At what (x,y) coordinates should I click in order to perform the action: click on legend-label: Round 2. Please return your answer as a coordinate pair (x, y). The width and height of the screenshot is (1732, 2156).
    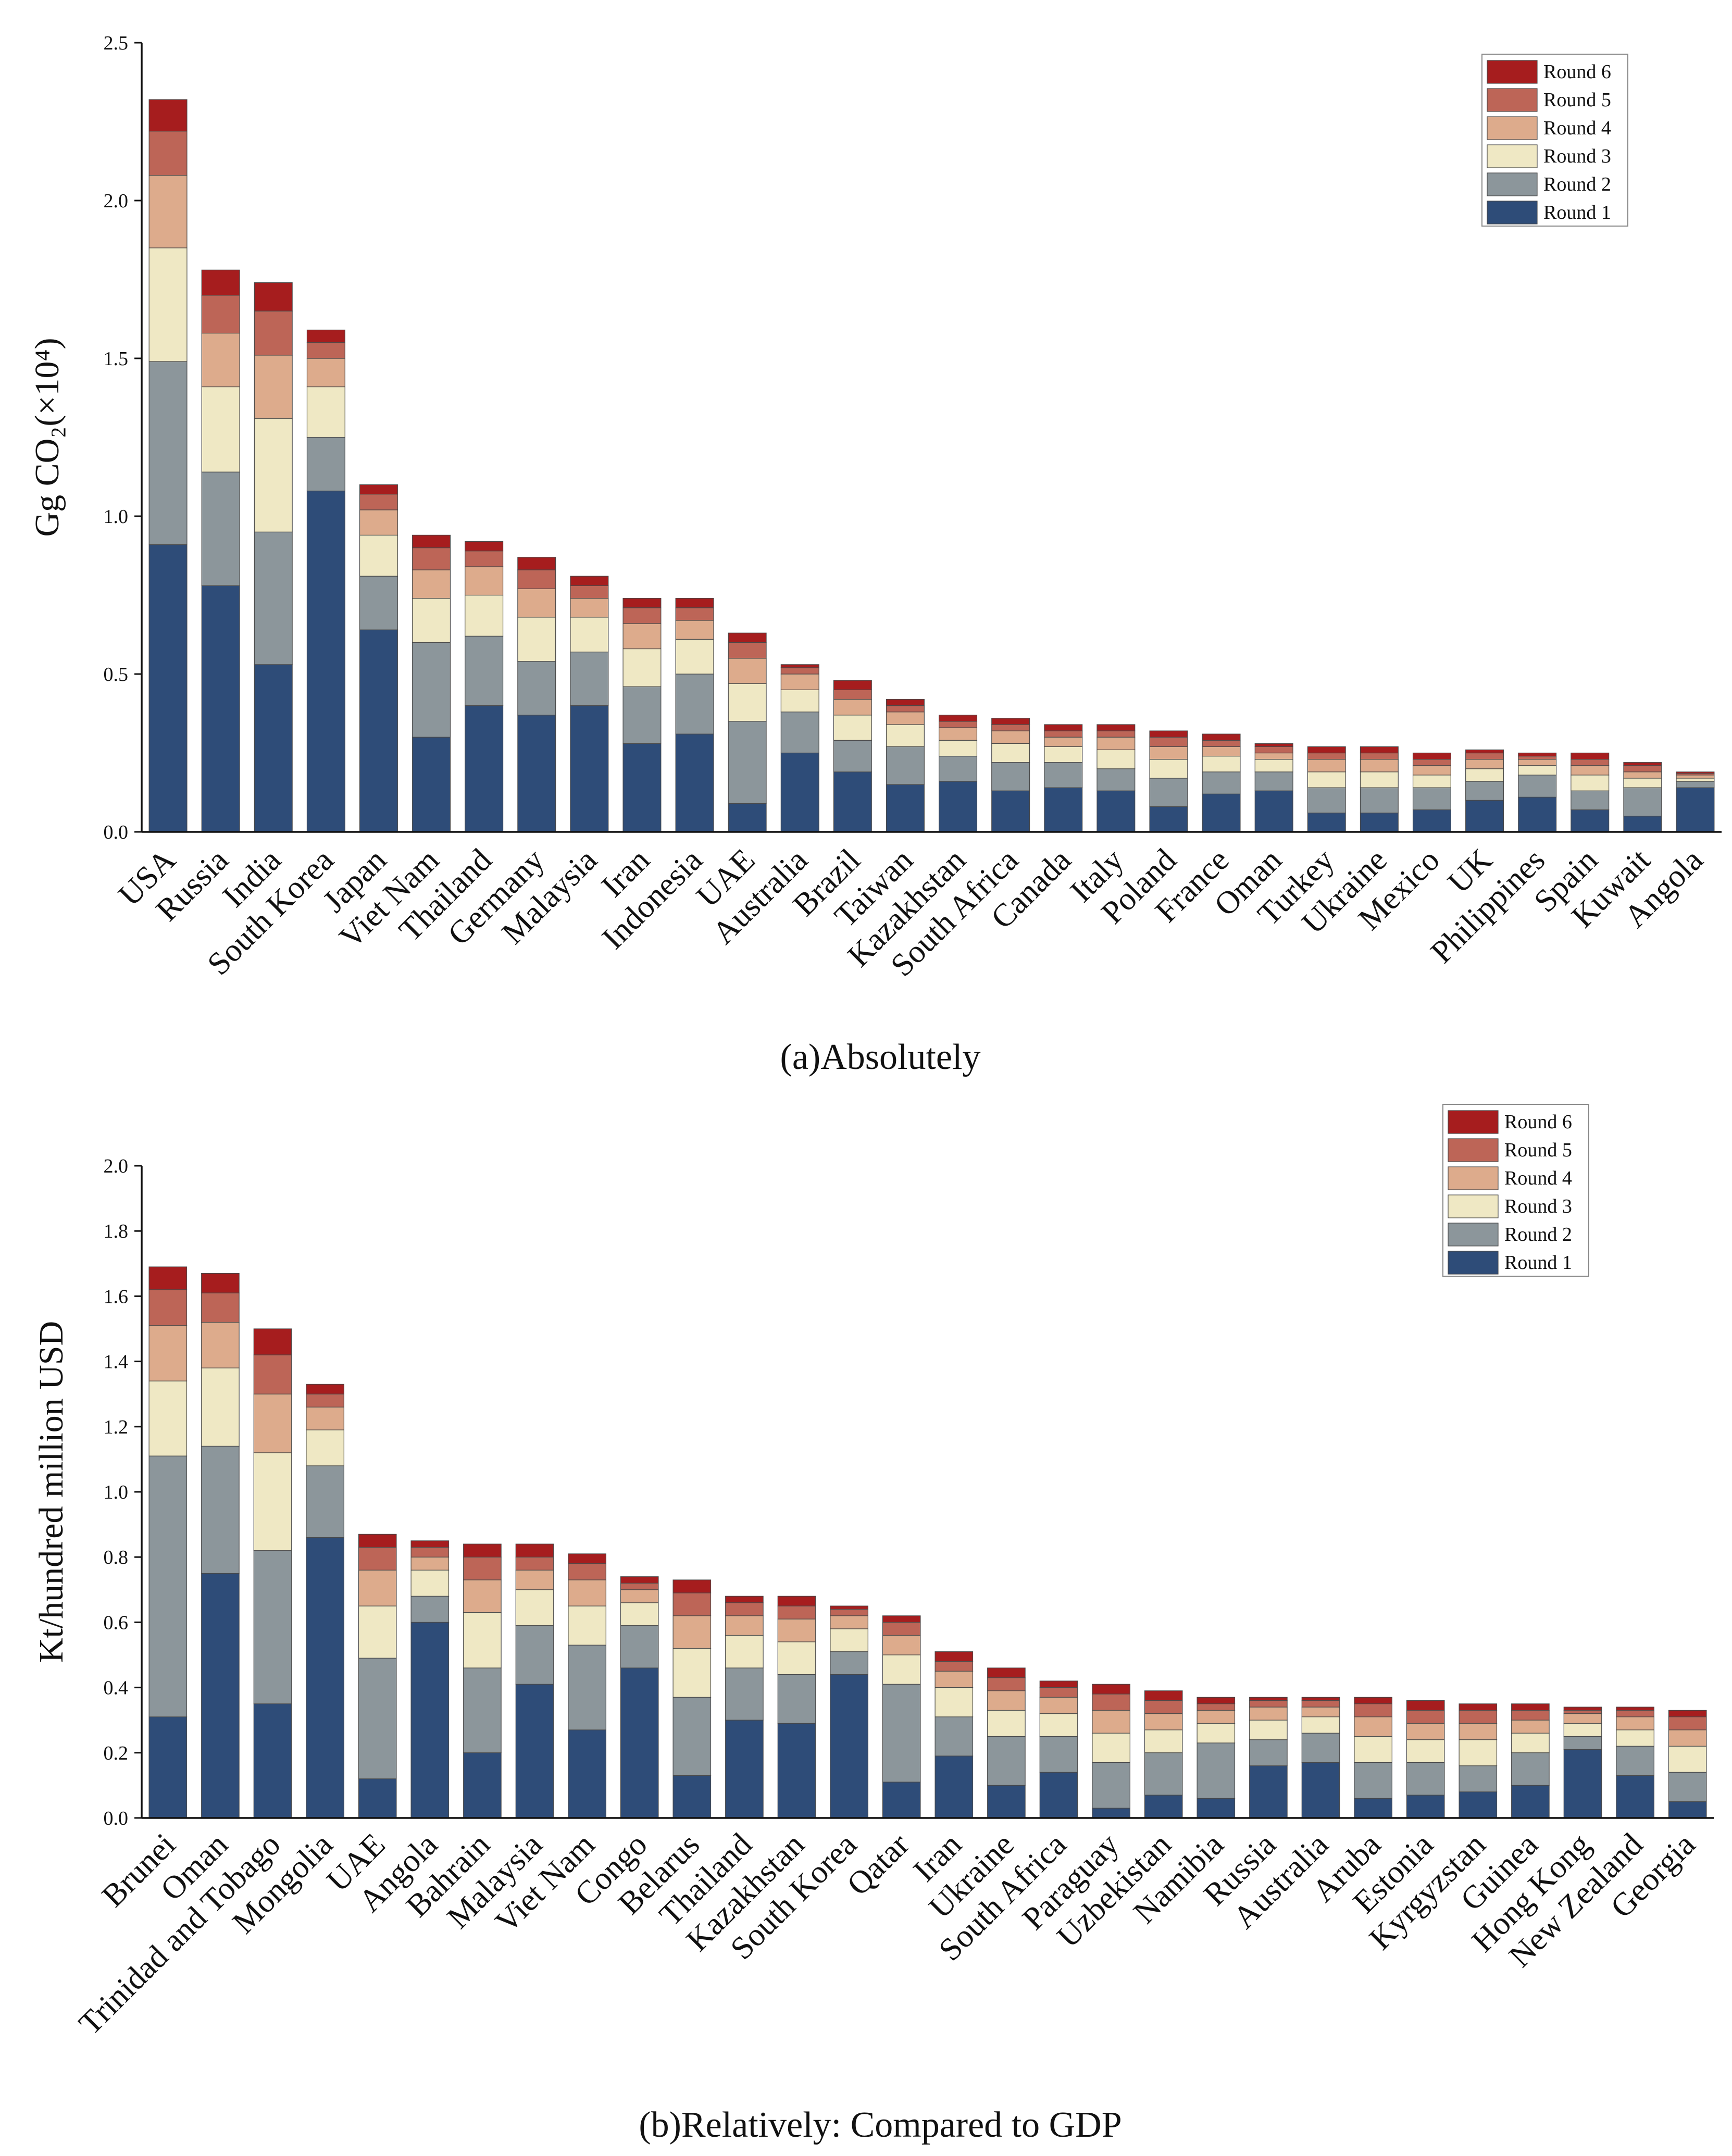
    Looking at the image, I should click on (1538, 1234).